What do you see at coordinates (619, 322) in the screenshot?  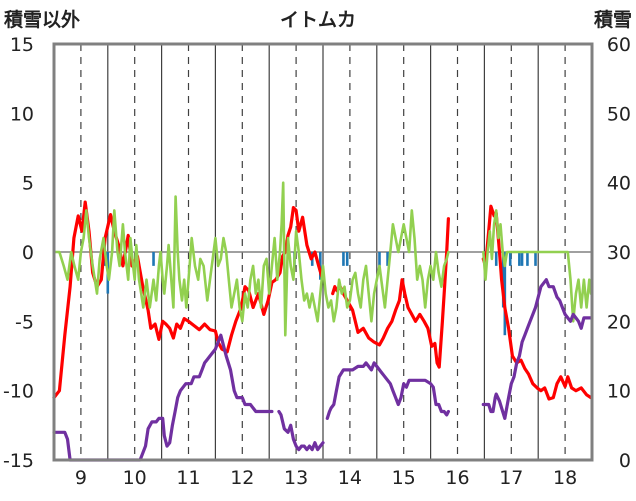 I see `y-tick-right: 20` at bounding box center [619, 322].